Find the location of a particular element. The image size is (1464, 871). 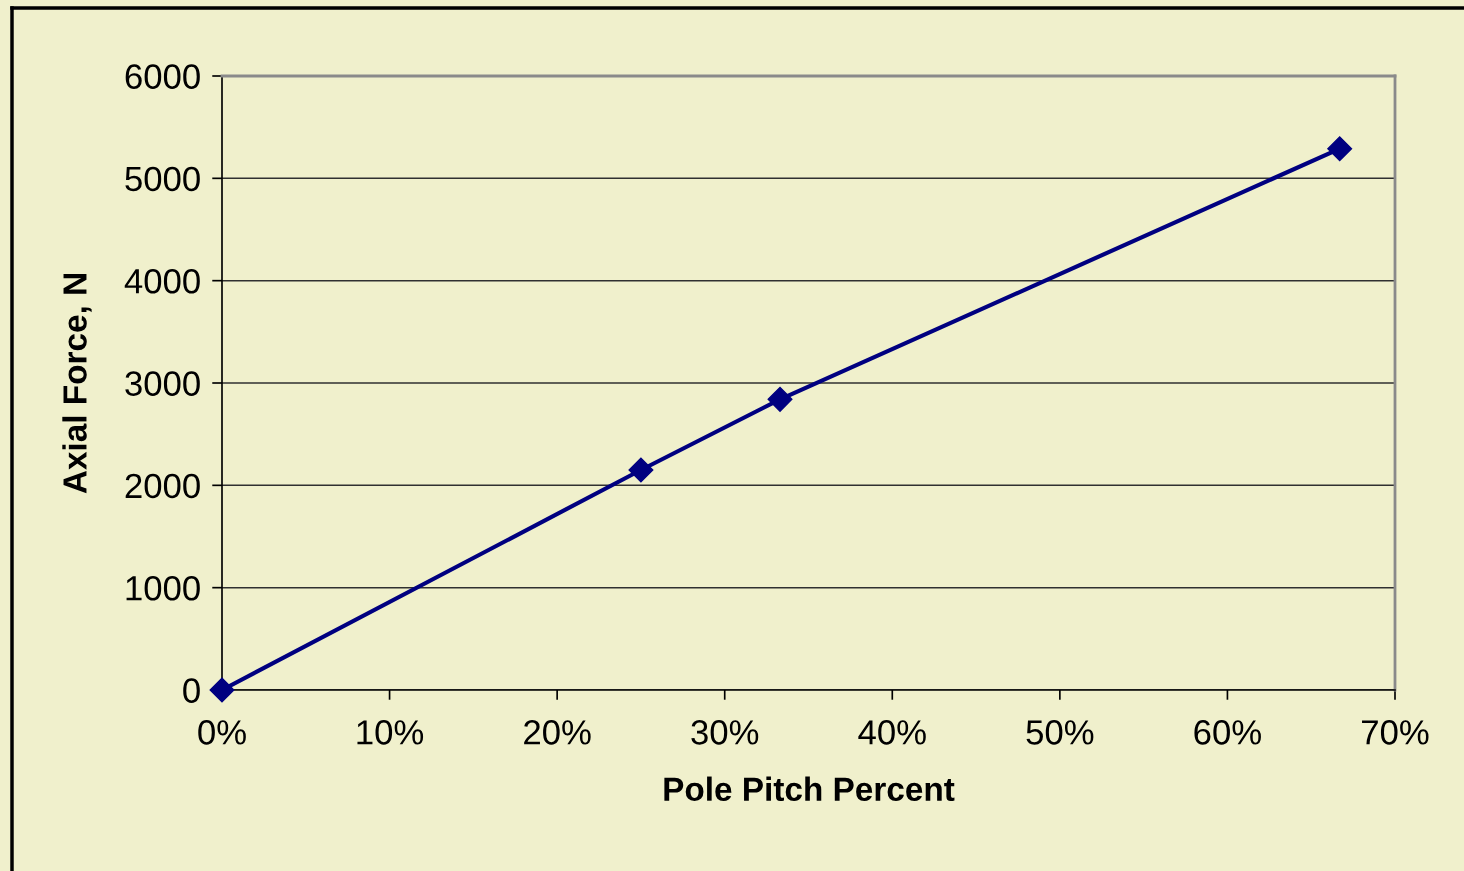

x-tick-label: 50% is located at coordinates (1060, 732).